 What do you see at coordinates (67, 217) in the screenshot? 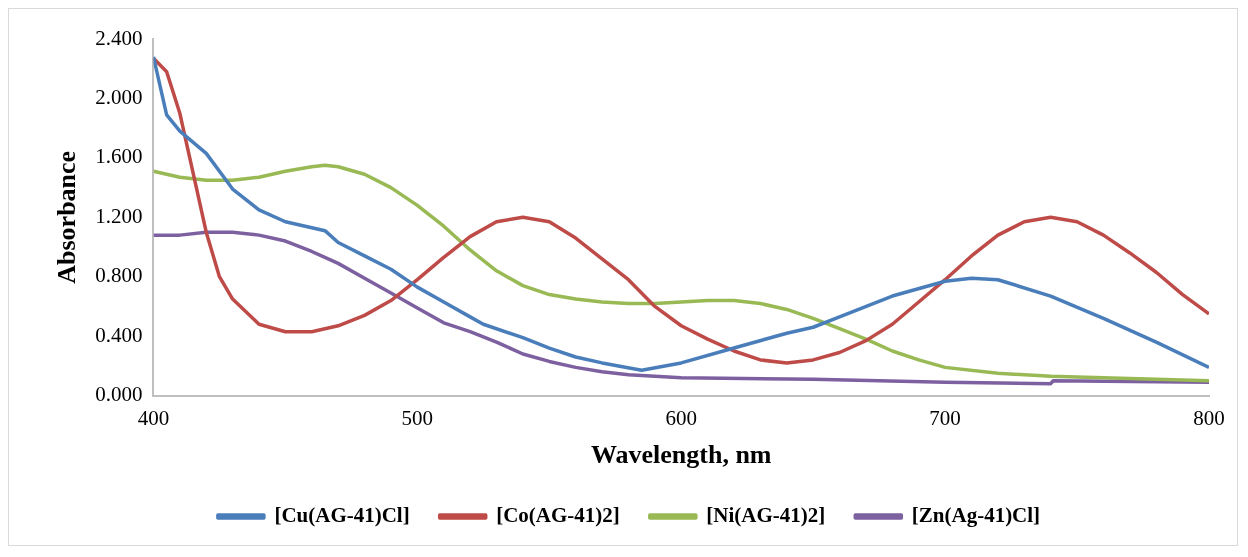
I see `y-axis-title: Absorbance` at bounding box center [67, 217].